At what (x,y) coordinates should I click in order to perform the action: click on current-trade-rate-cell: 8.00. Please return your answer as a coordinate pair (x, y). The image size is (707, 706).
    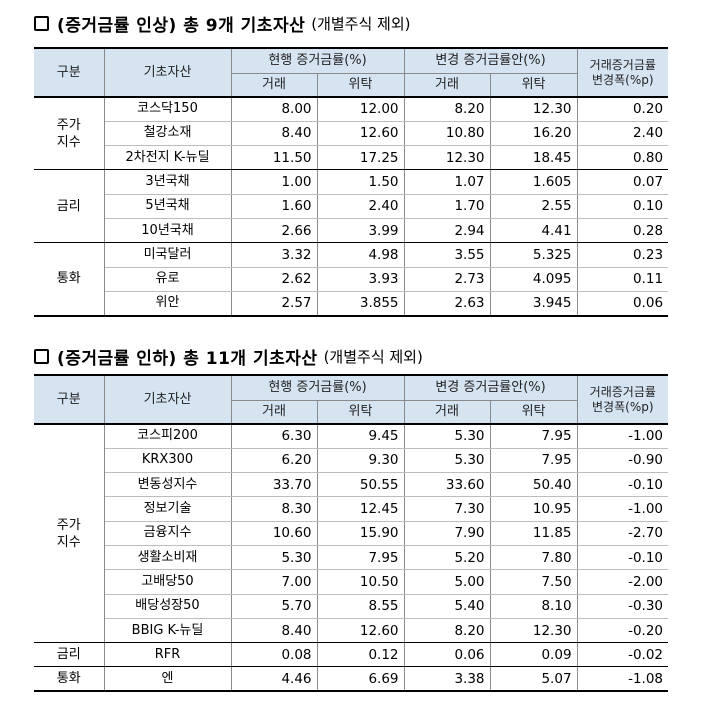
    Looking at the image, I should click on (274, 109).